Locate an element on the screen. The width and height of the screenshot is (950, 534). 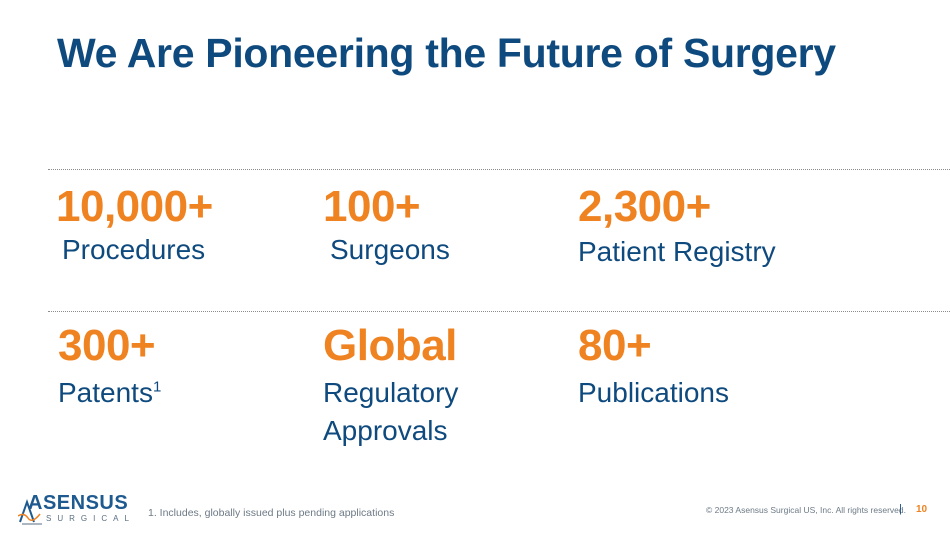
stat-label-line1: Regulatory is located at coordinates (391, 392).